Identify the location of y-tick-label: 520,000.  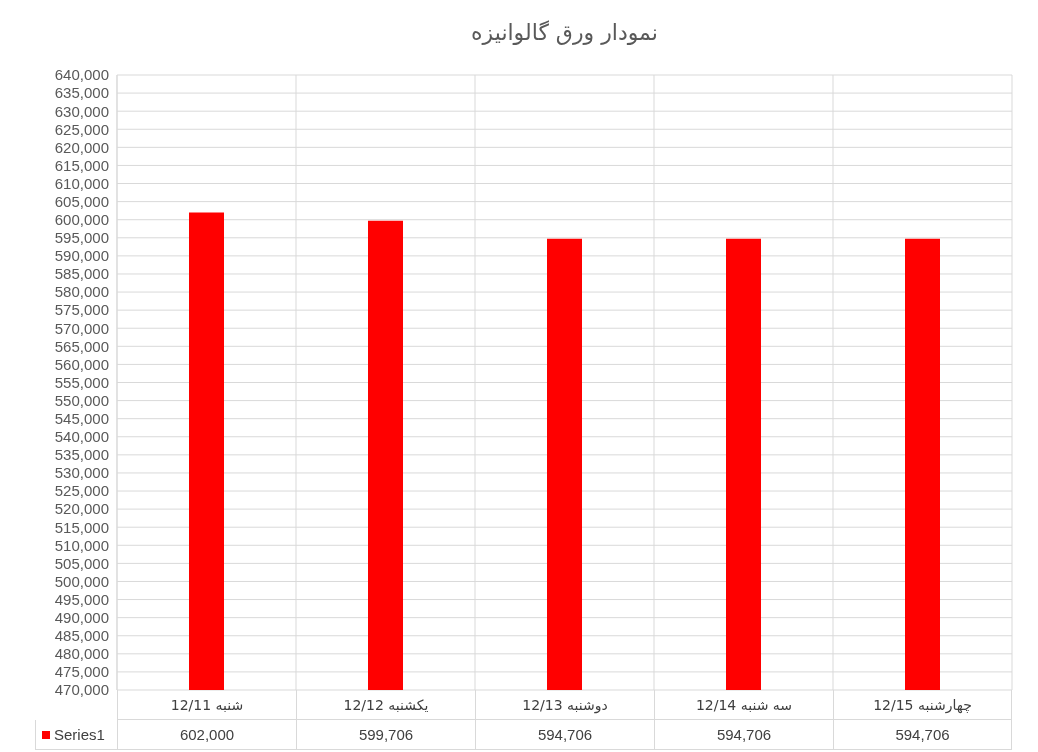
(81, 509).